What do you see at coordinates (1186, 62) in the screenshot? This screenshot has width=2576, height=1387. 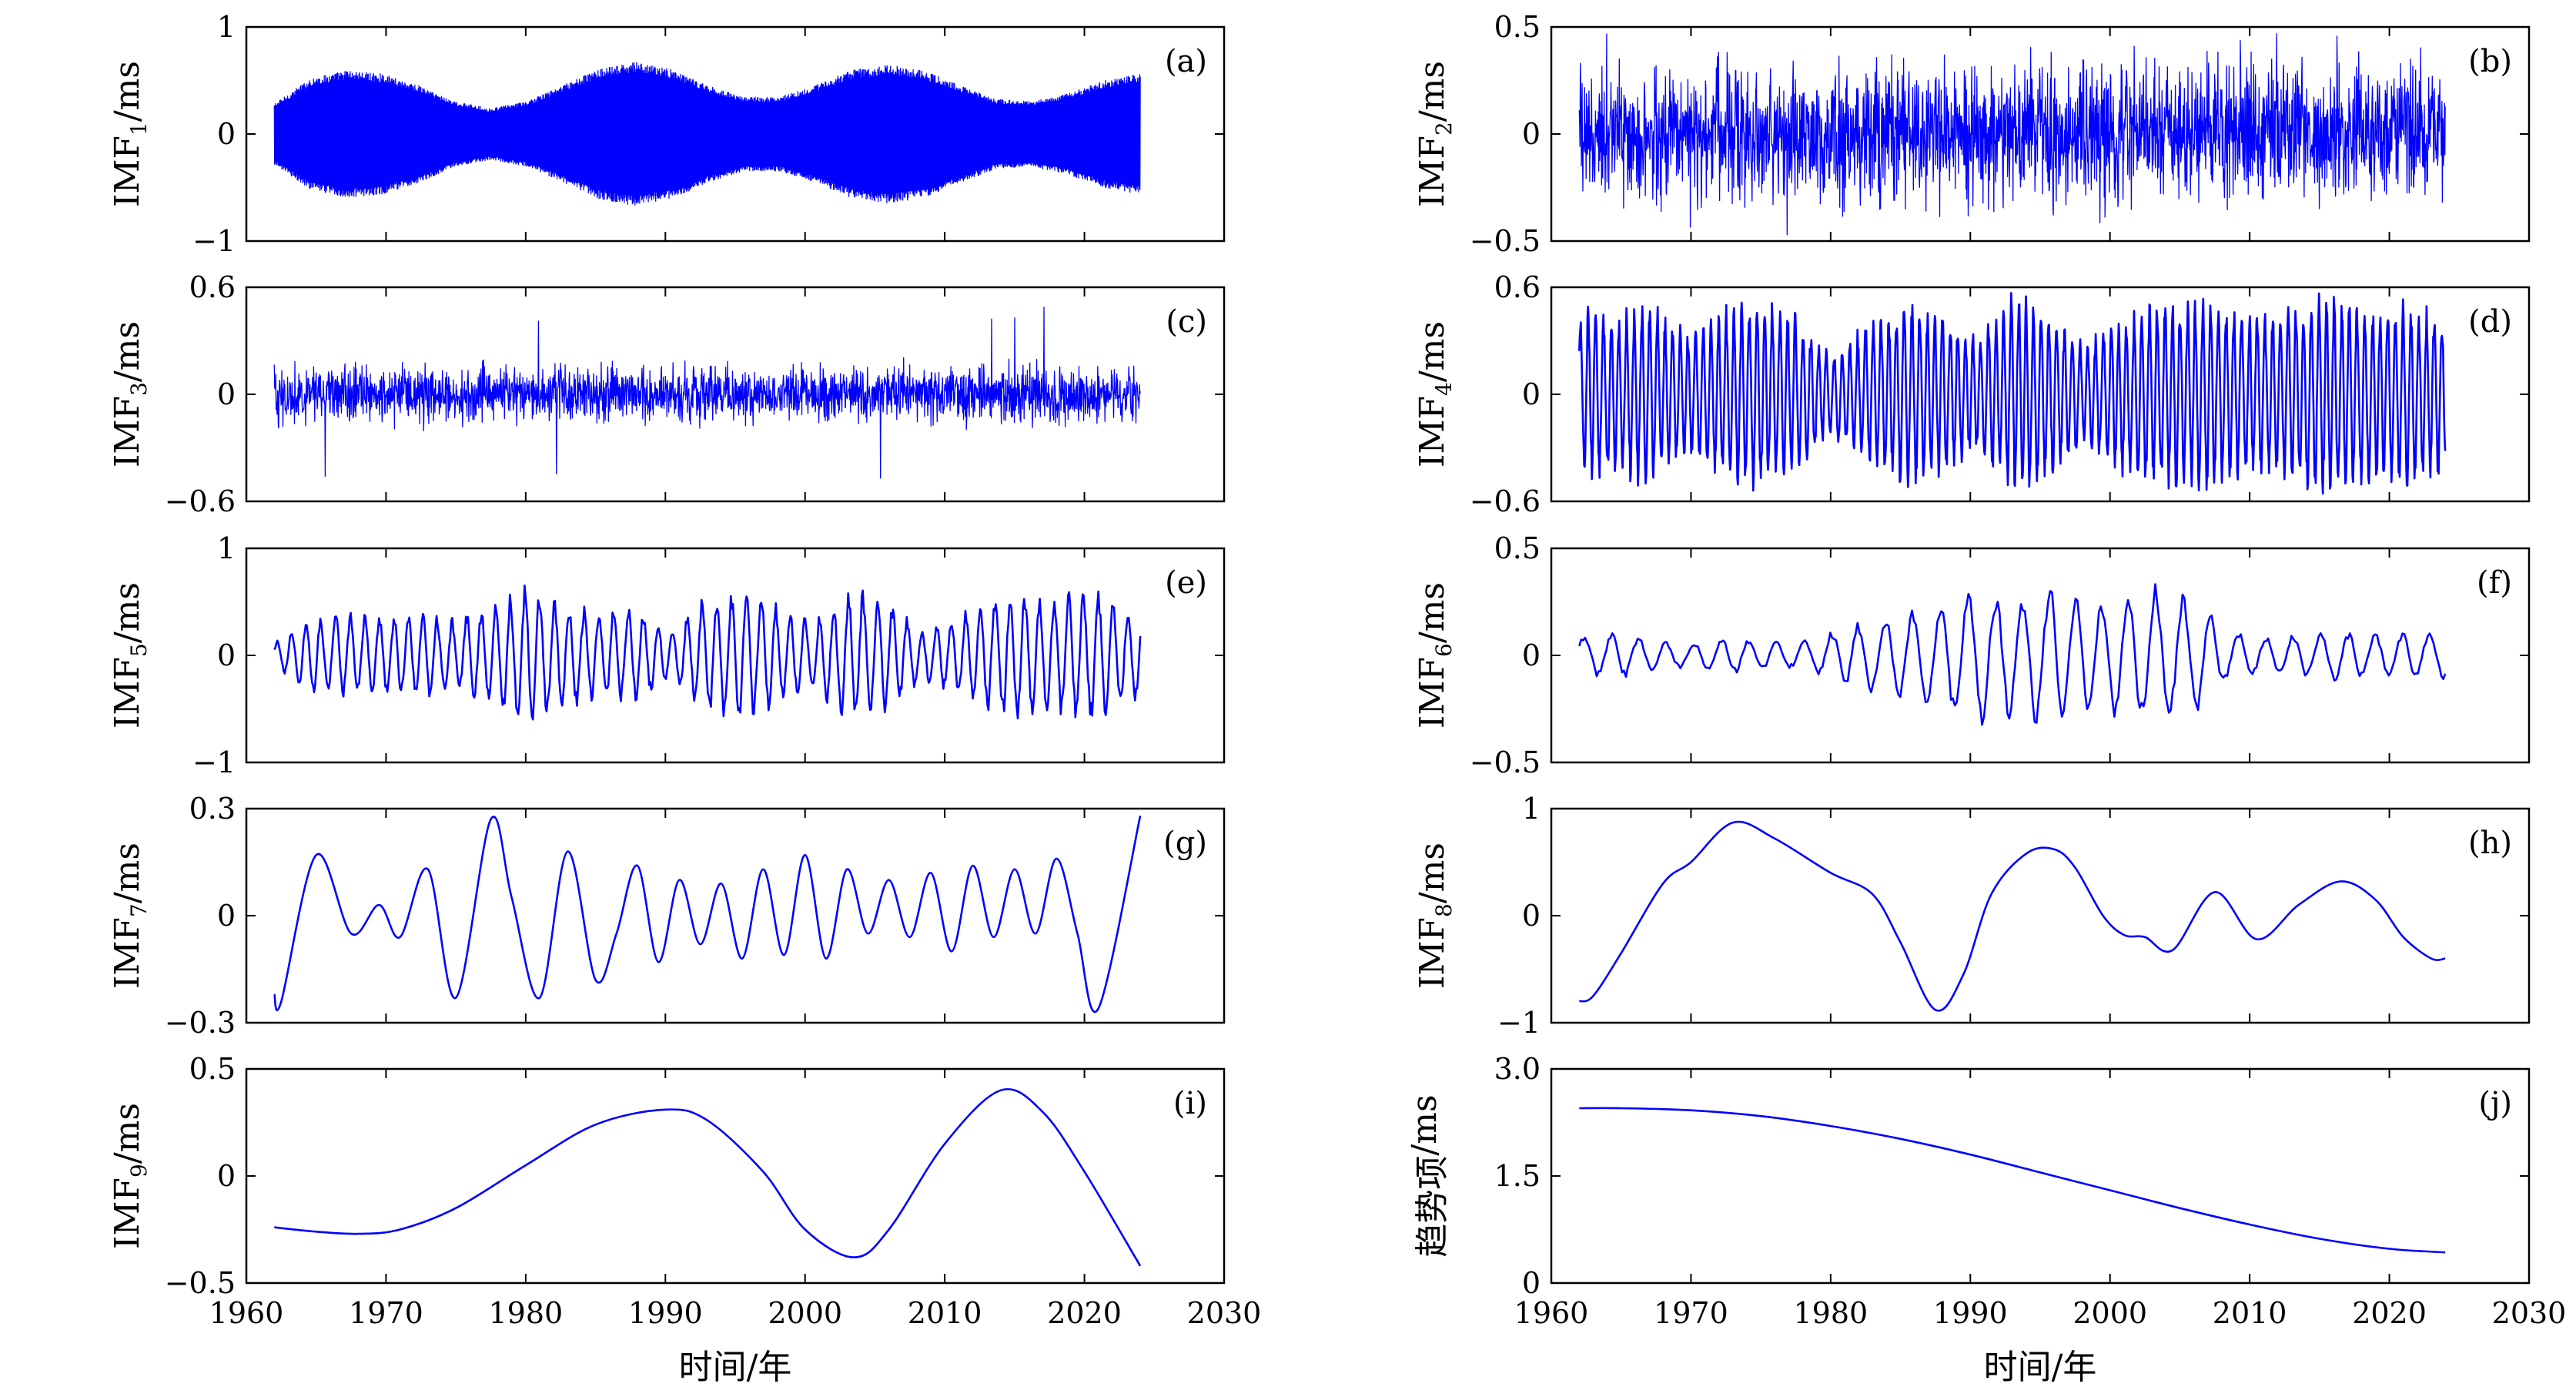 I see `panel-a-label: (a)` at bounding box center [1186, 62].